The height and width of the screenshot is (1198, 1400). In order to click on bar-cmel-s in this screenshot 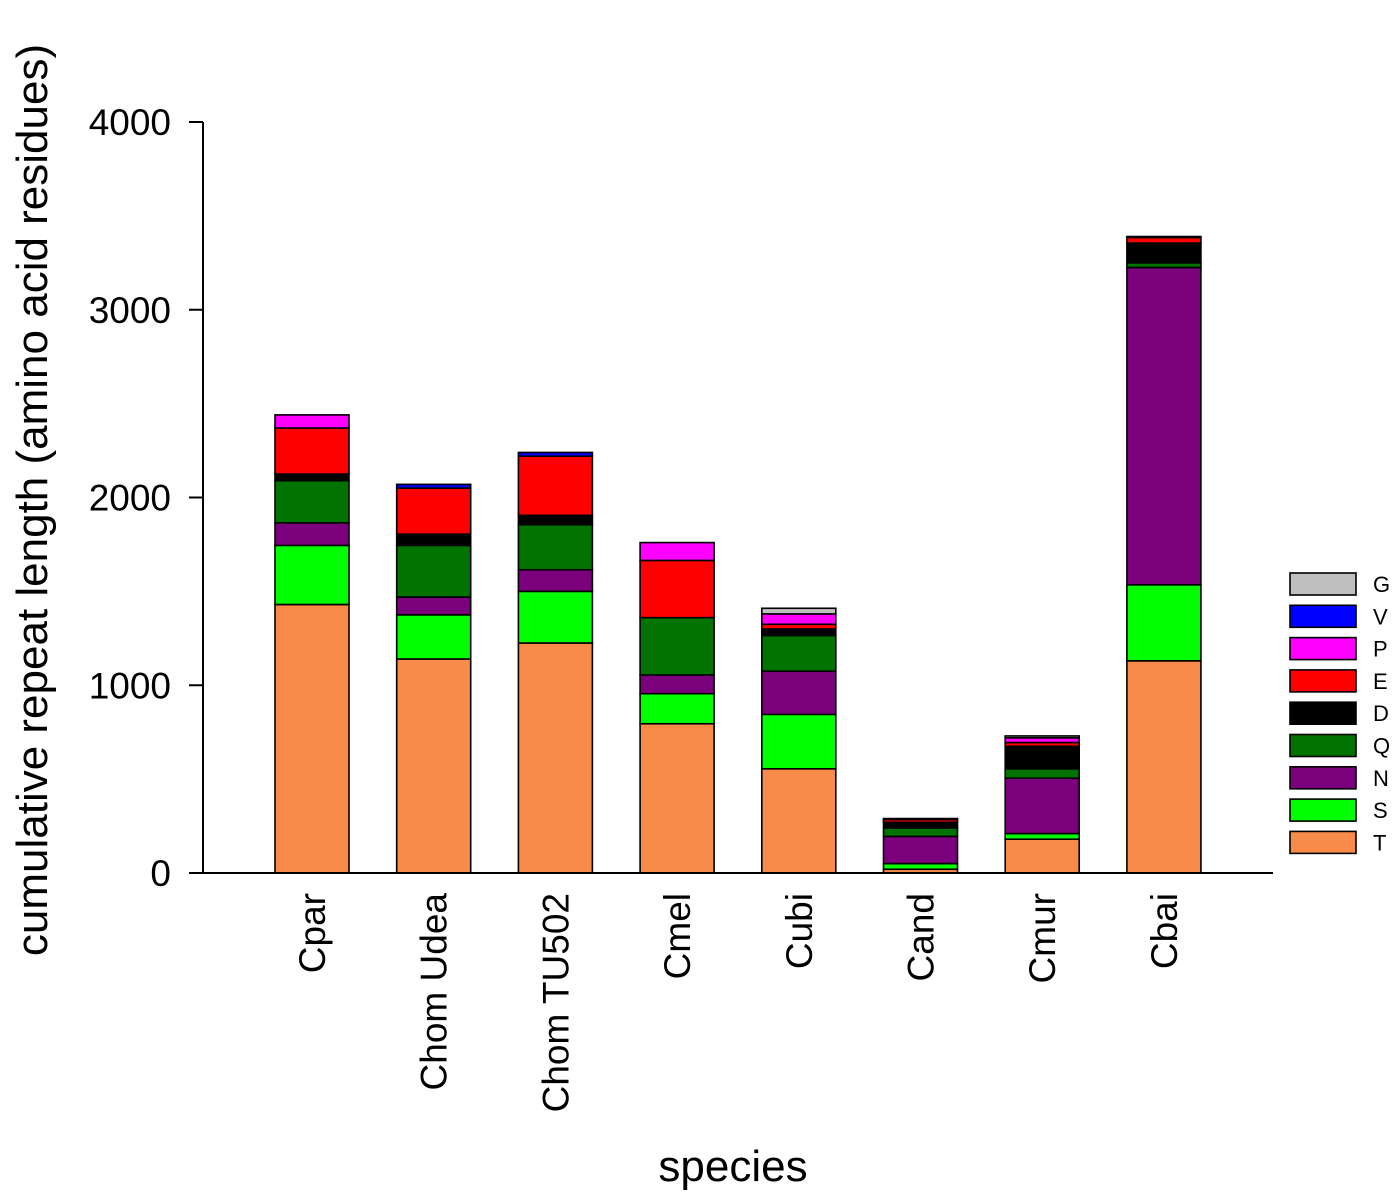, I will do `click(677, 708)`.